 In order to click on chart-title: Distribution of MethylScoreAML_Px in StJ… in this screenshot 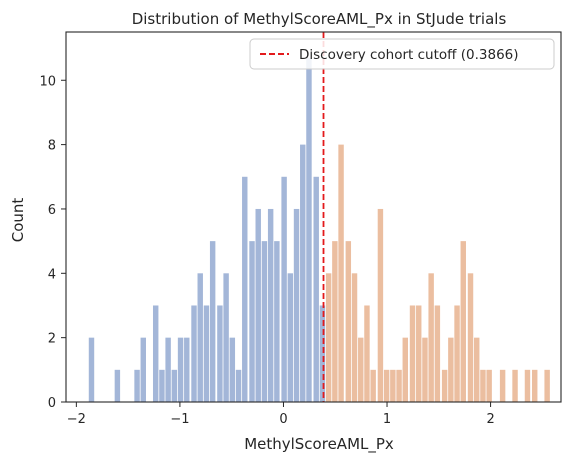, I will do `click(319, 19)`.